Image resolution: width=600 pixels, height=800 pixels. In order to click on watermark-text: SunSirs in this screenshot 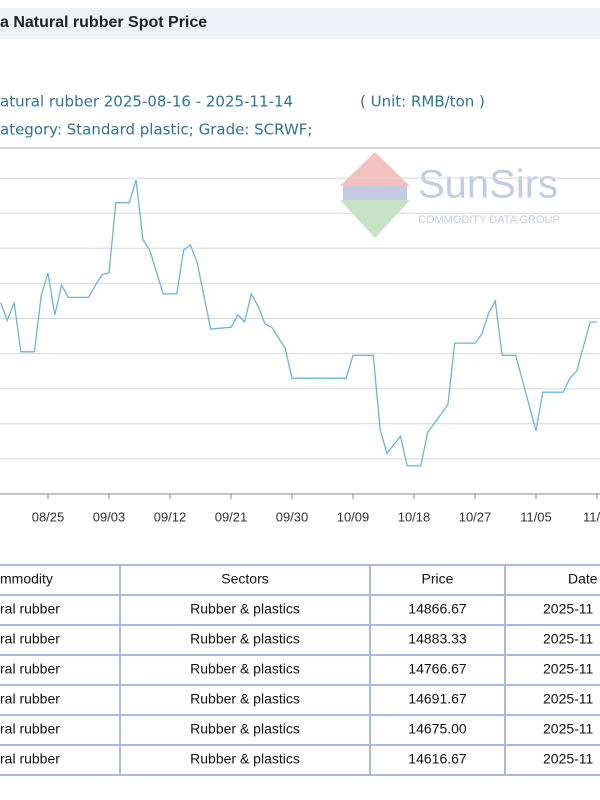, I will do `click(488, 185)`.